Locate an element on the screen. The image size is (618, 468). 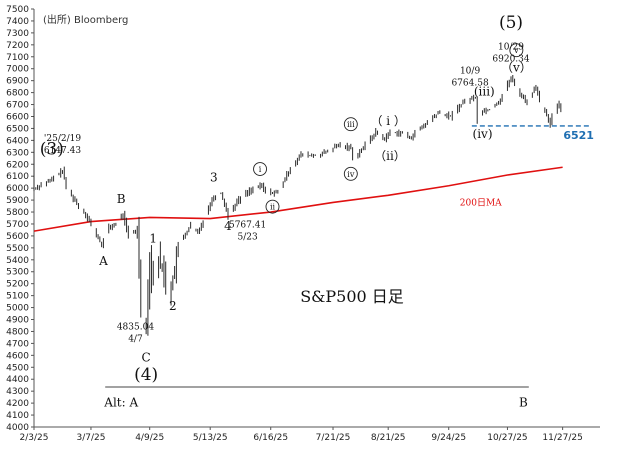
annotation-iv_par: (iv) is located at coordinates (483, 134).